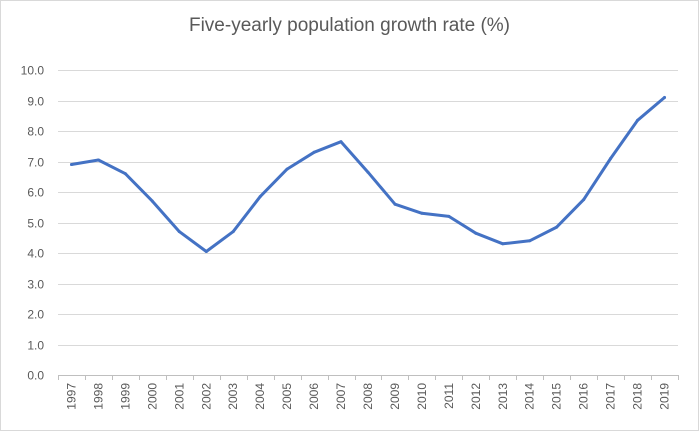  I want to click on chart-title: Five-yearly population growth rate (%), so click(349, 25).